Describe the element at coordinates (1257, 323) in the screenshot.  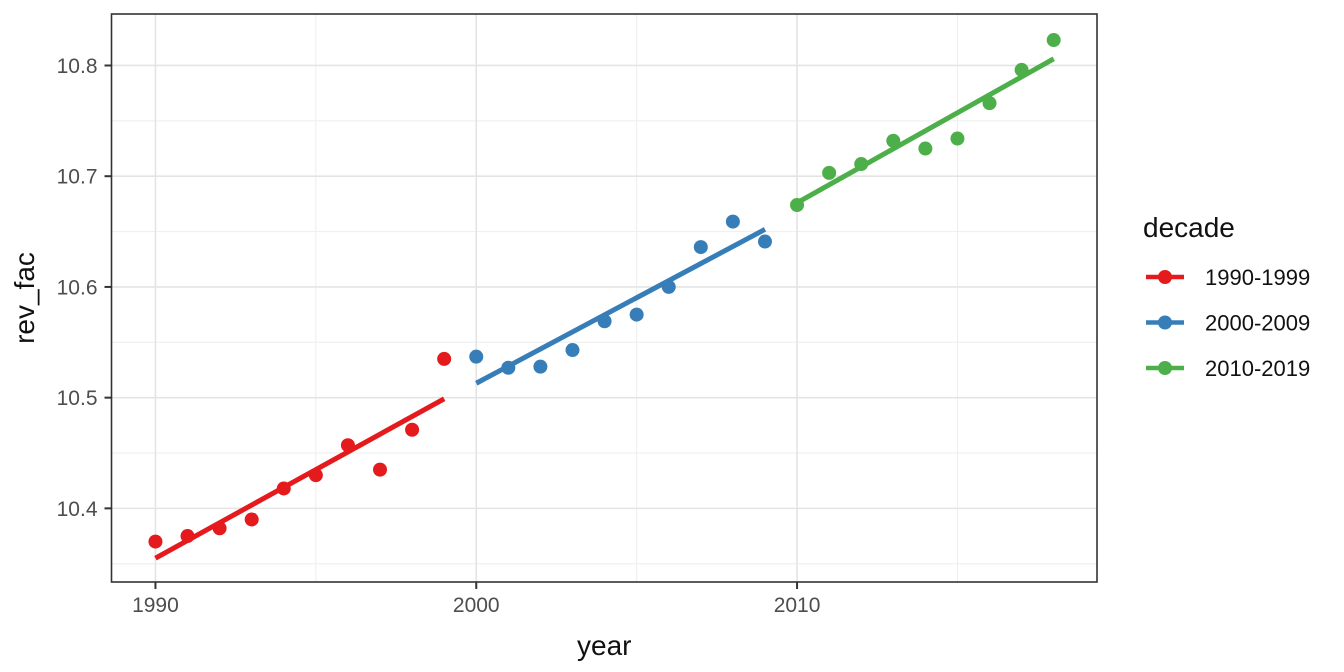
I see `legend-item-label: 2000-2009` at that location.